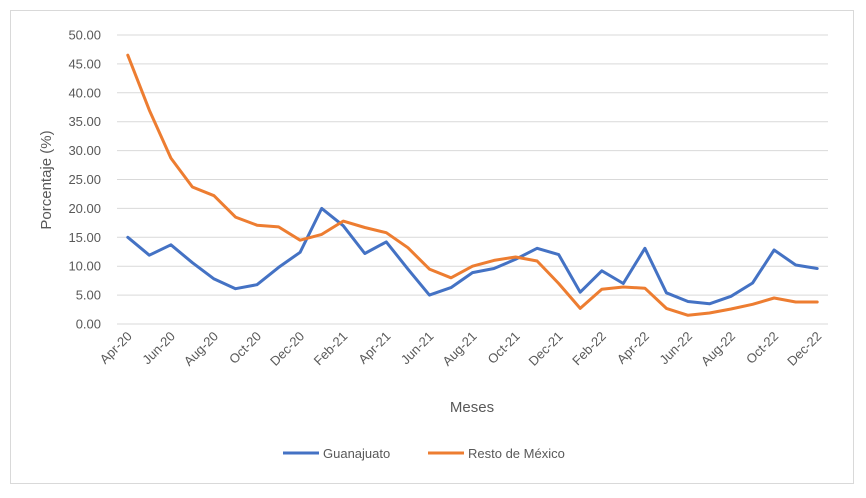 The image size is (866, 498). I want to click on x-tick-label: Apr-22, so click(633, 348).